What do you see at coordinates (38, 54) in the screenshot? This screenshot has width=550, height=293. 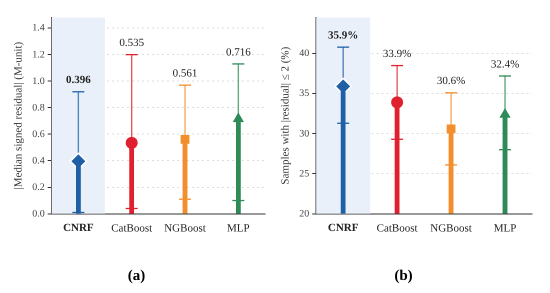 I see `y-tick-label: 1.2` at bounding box center [38, 54].